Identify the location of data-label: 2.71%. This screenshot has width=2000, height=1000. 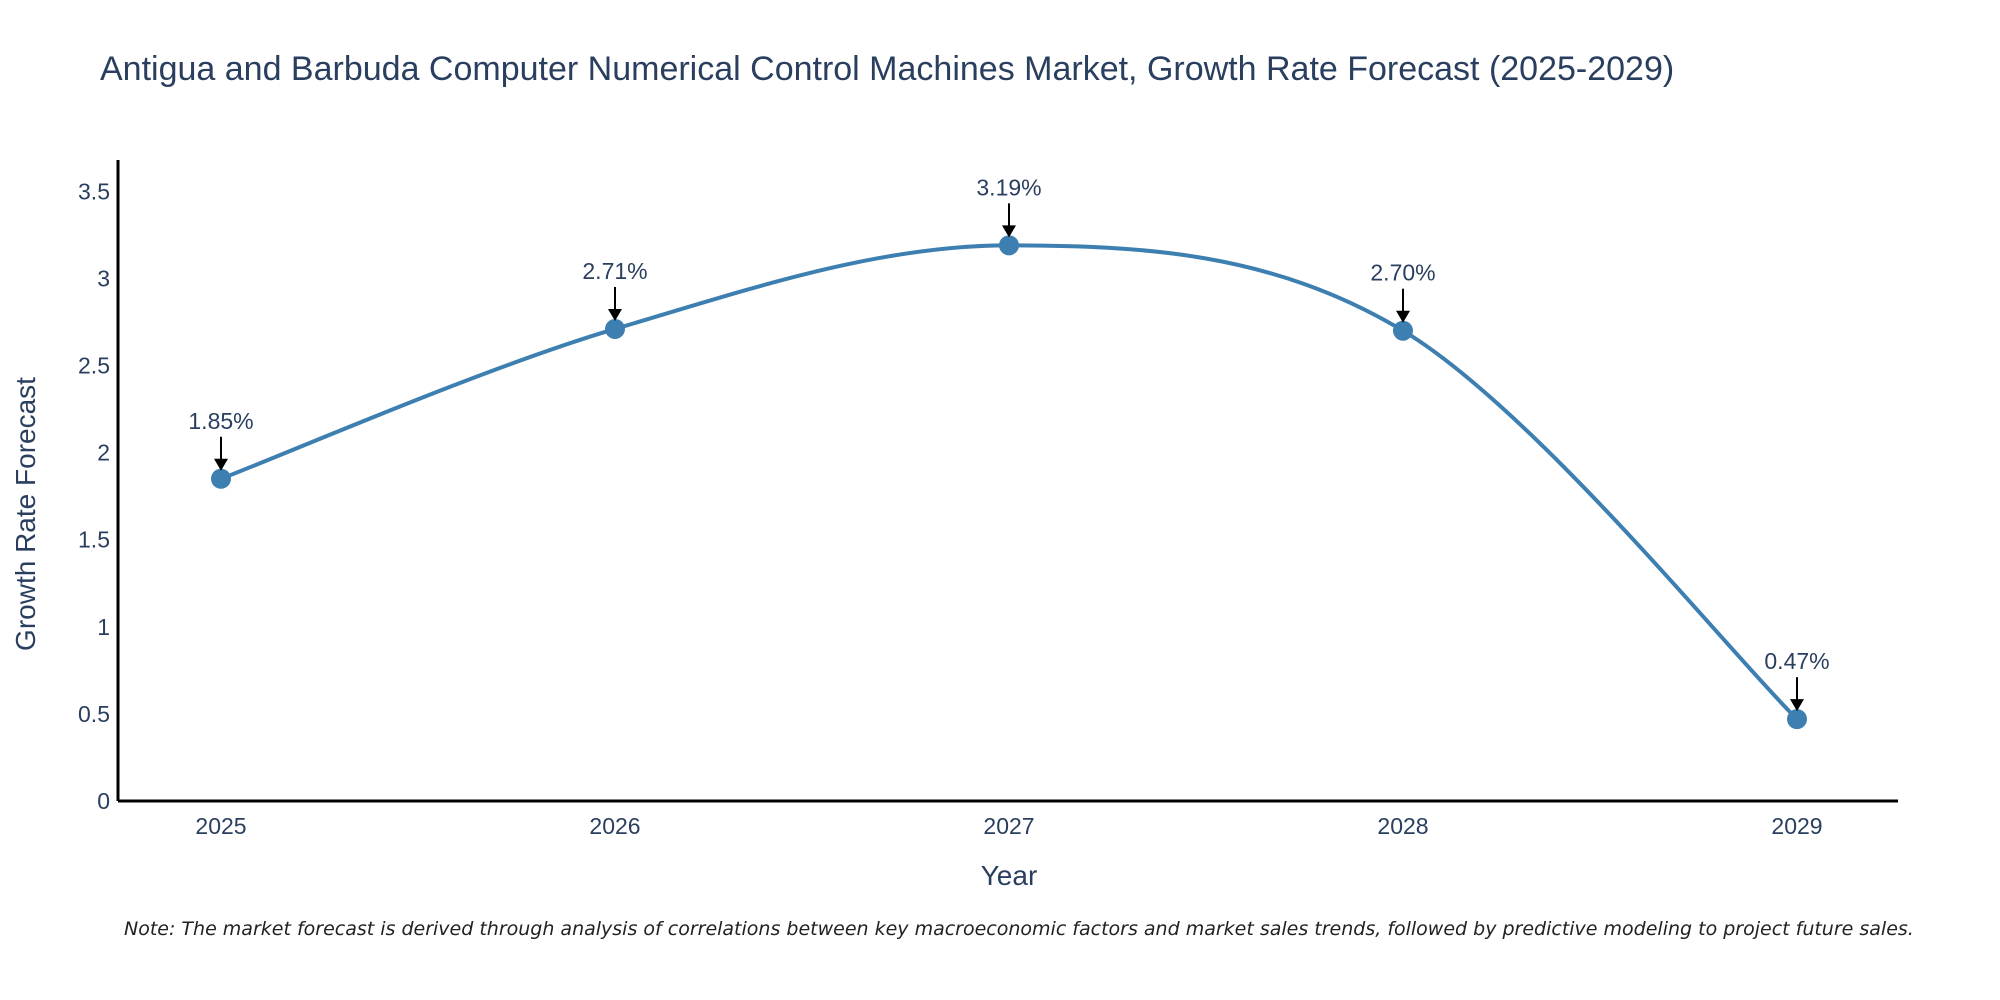
(614, 271).